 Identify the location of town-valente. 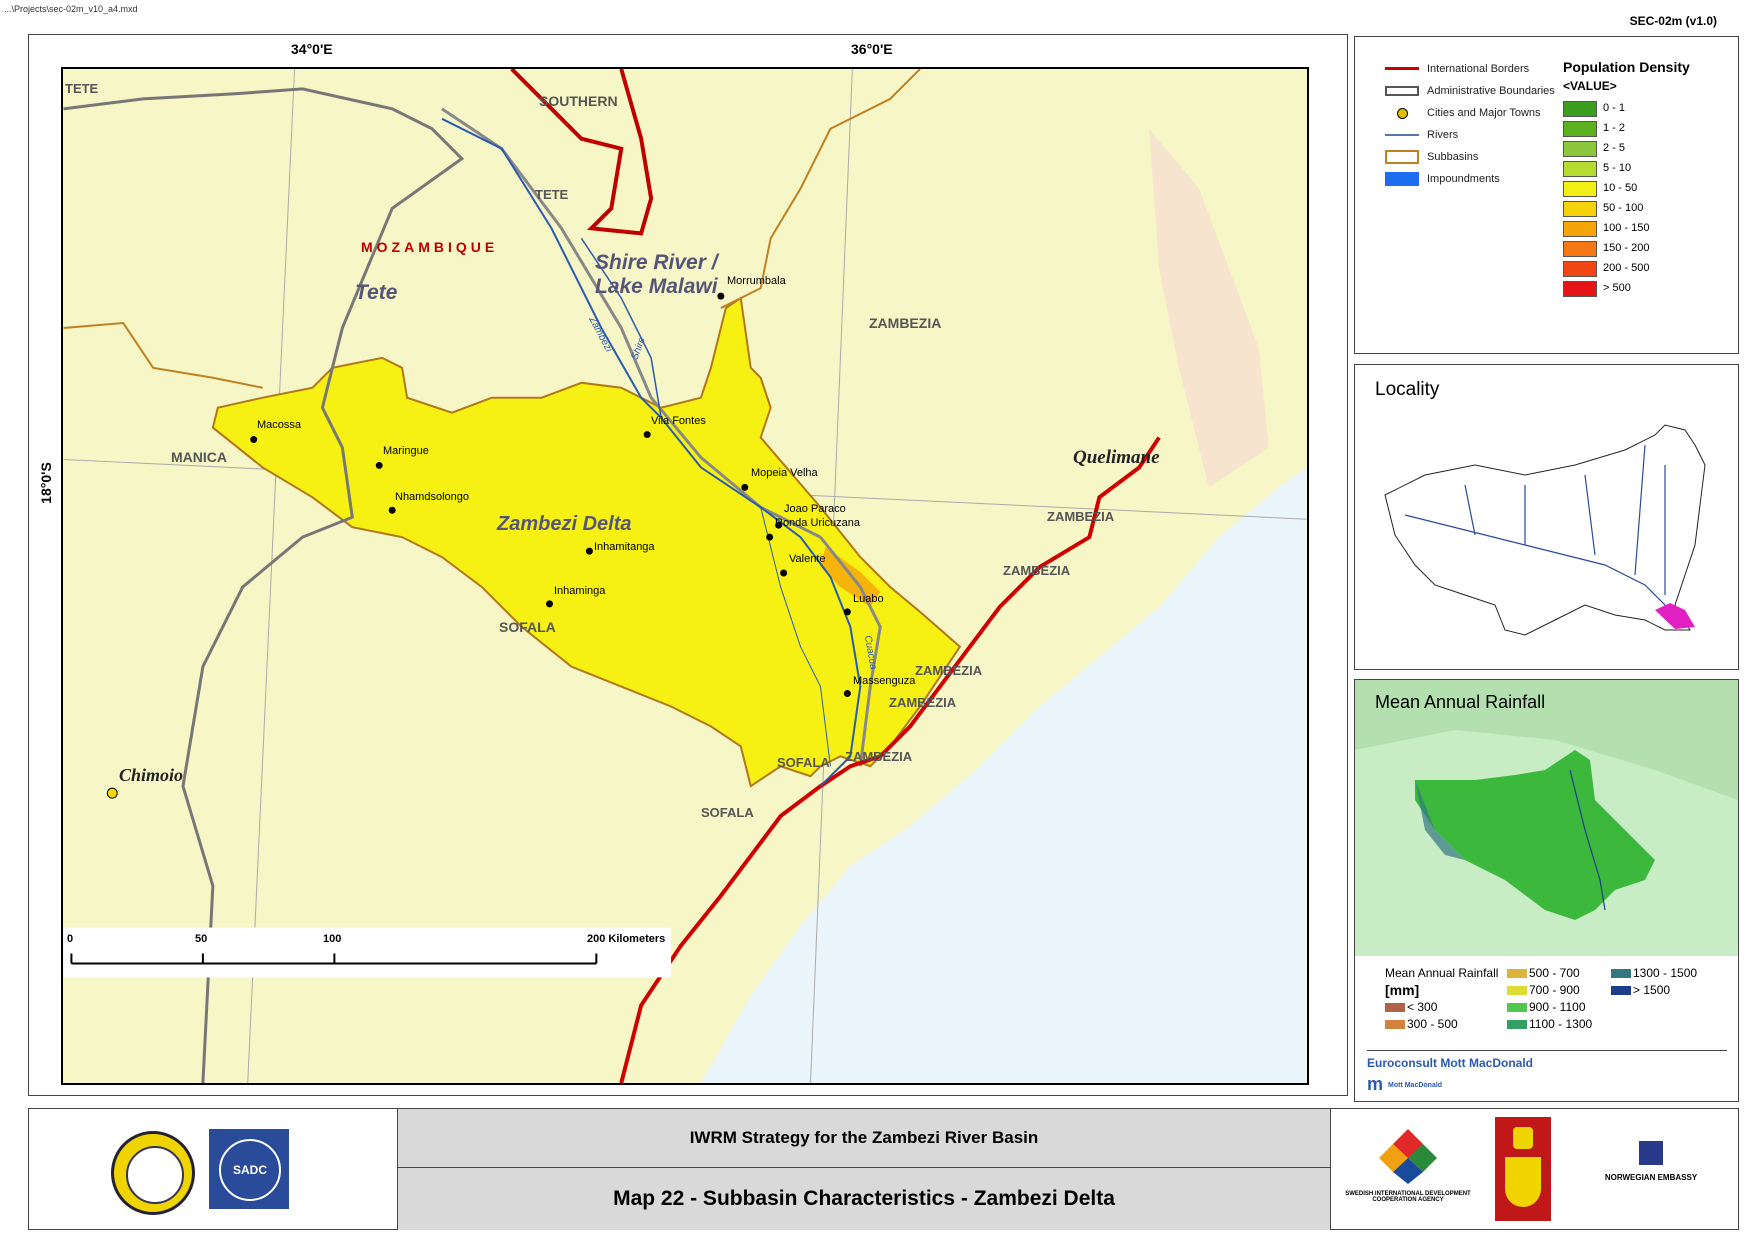
(784, 573).